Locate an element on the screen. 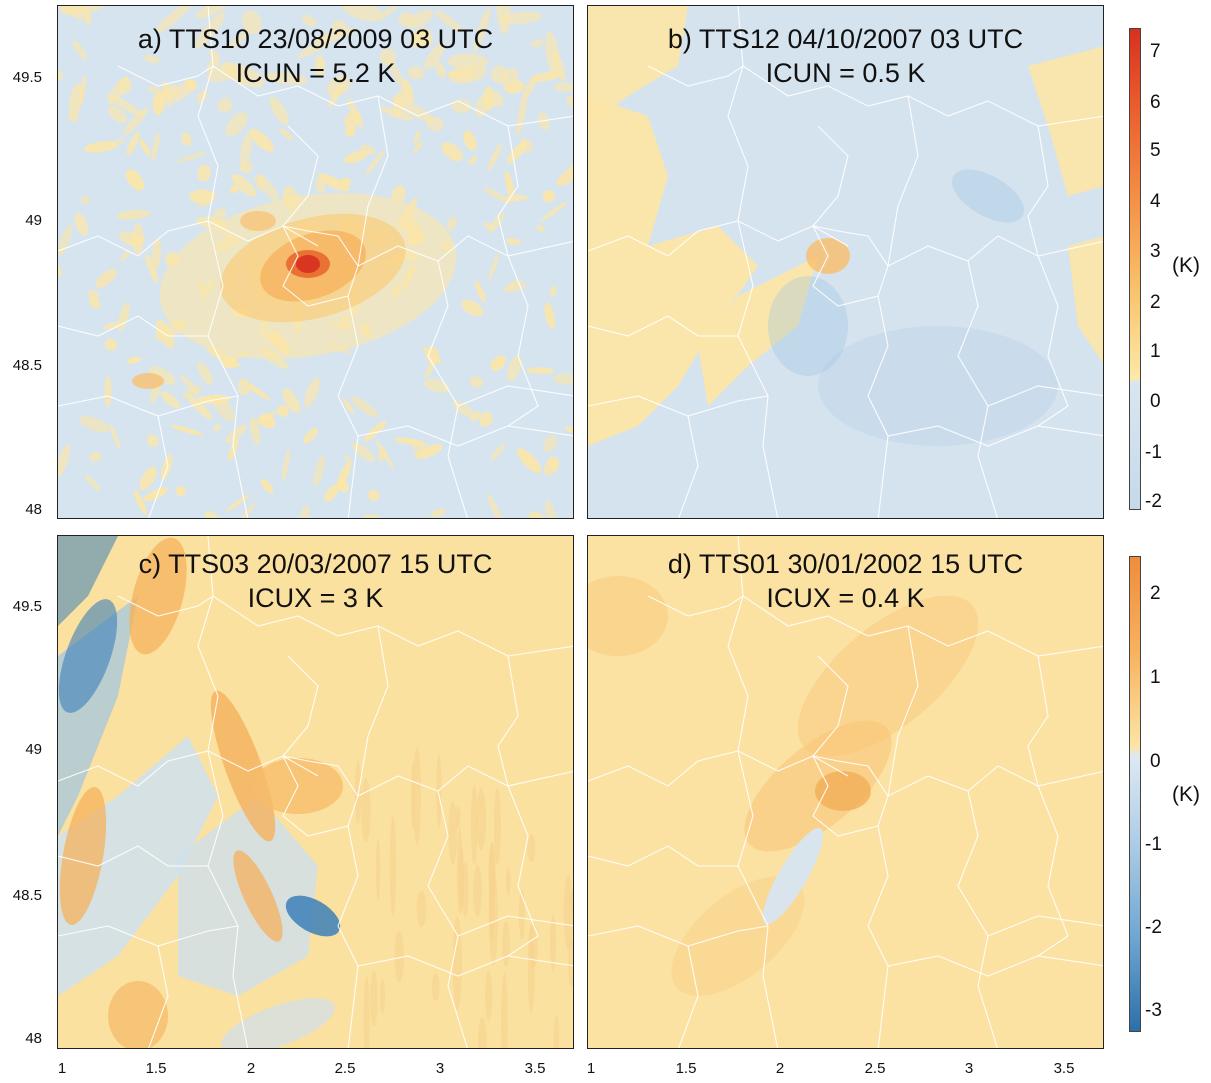 The width and height of the screenshot is (1211, 1083). x-tick-right-2: 2 is located at coordinates (780, 1068).